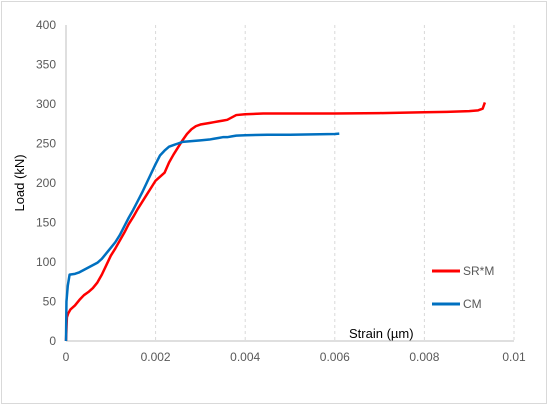  What do you see at coordinates (245, 357) in the screenshot?
I see `x-tick-label: 0.004` at bounding box center [245, 357].